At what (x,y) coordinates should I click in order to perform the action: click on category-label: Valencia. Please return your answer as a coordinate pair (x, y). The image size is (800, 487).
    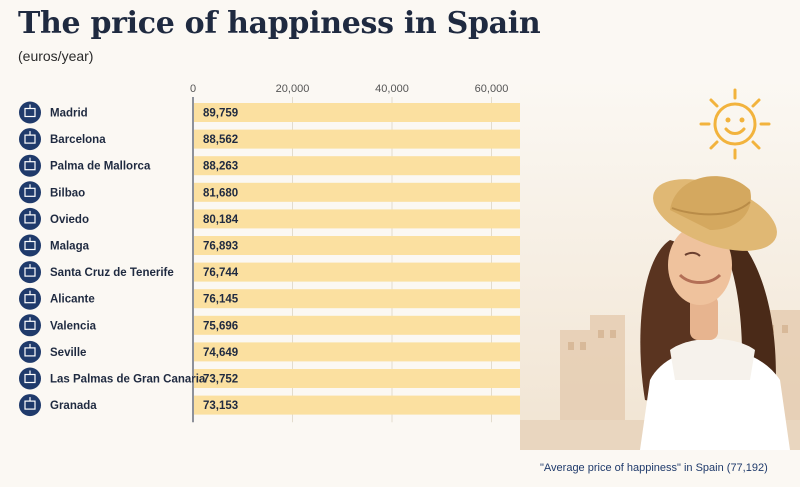
    Looking at the image, I should click on (73, 326).